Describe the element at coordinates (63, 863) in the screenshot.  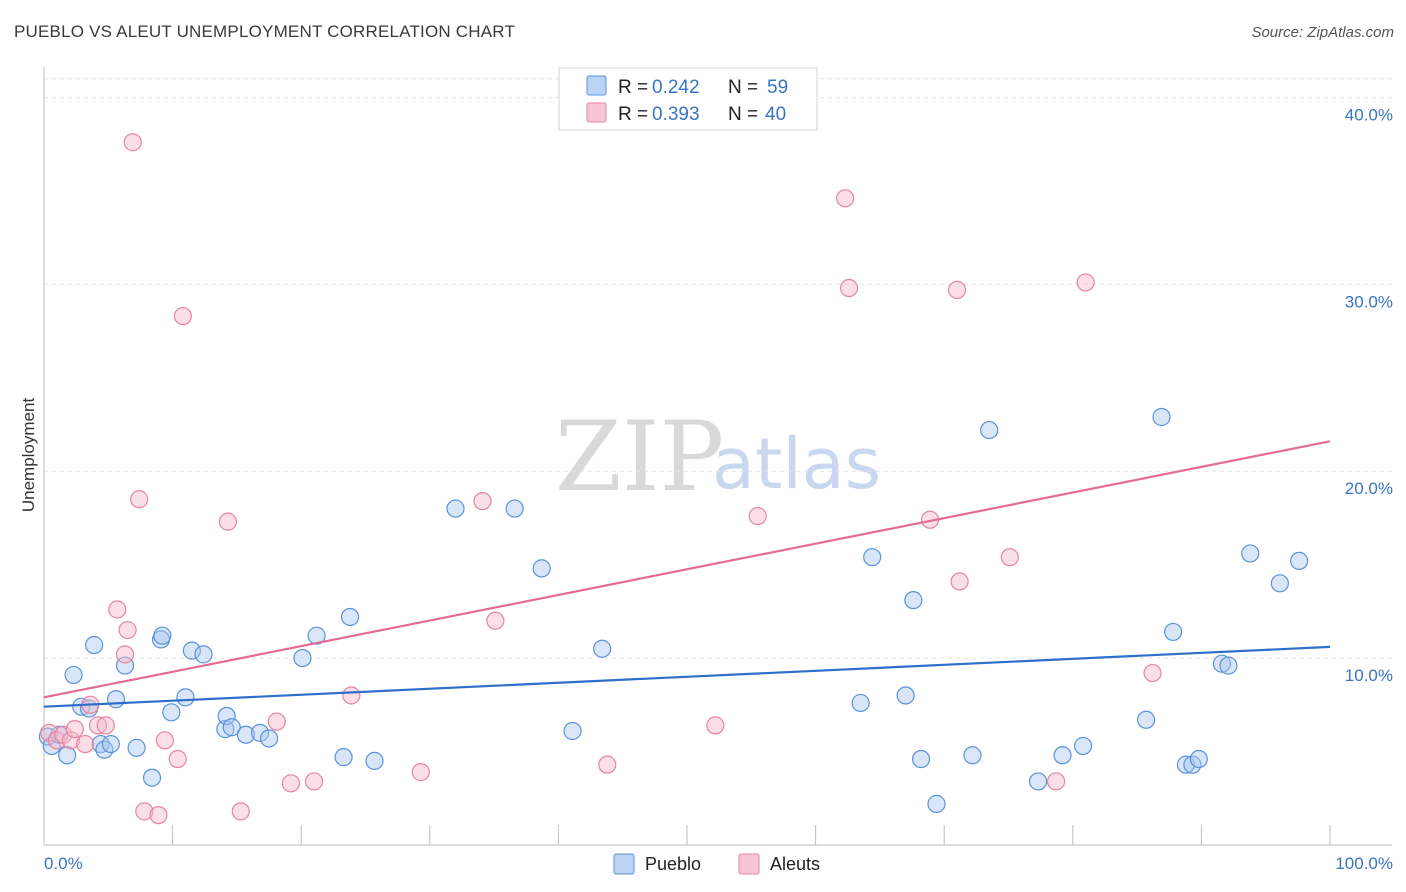
I see `x-tick-label-min: 0.0%` at that location.